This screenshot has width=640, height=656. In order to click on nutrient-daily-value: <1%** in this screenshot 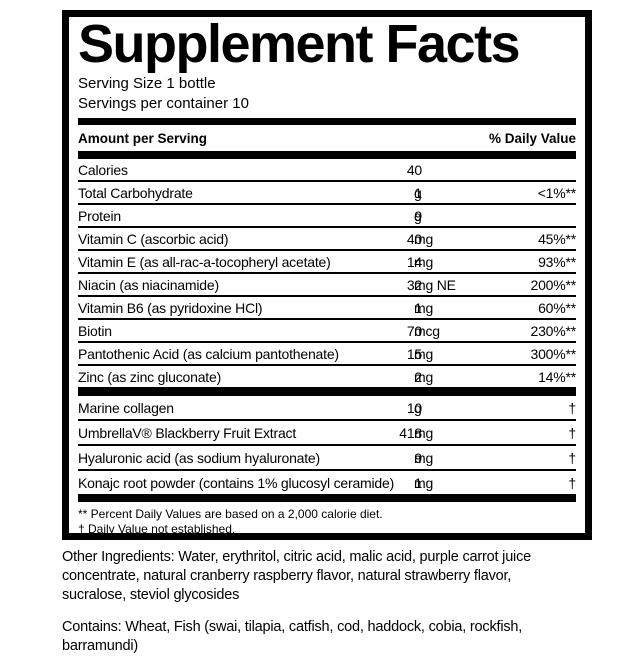, I will do `click(557, 192)`.